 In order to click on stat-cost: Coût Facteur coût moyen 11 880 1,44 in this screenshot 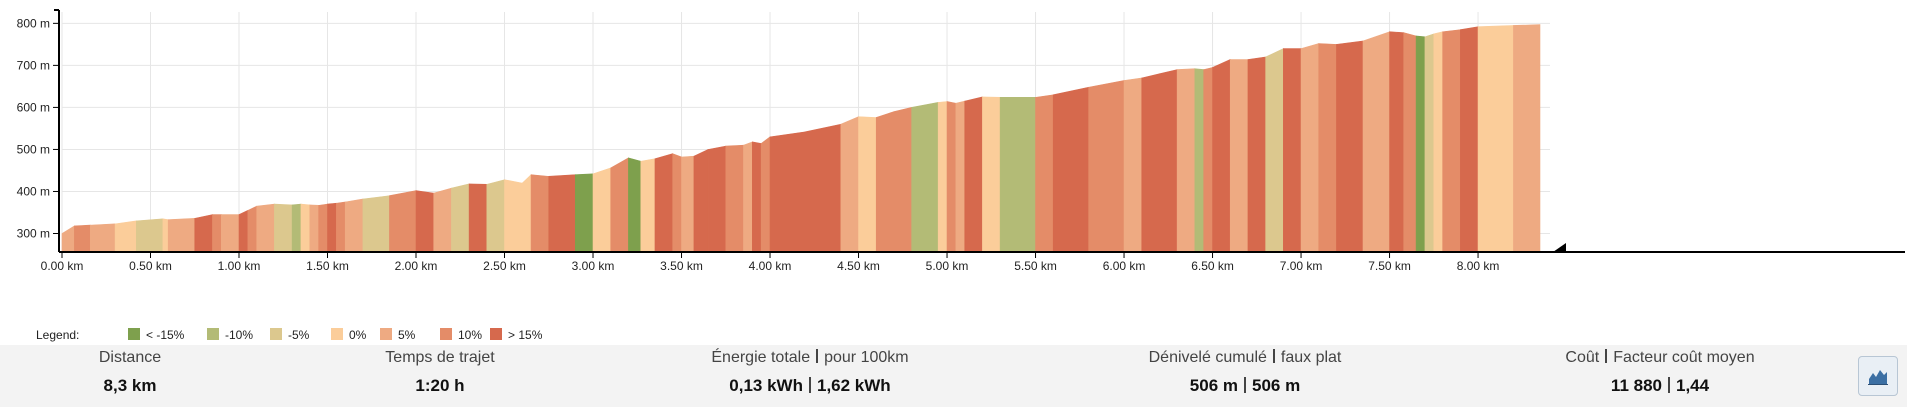, I will do `click(1660, 376)`.